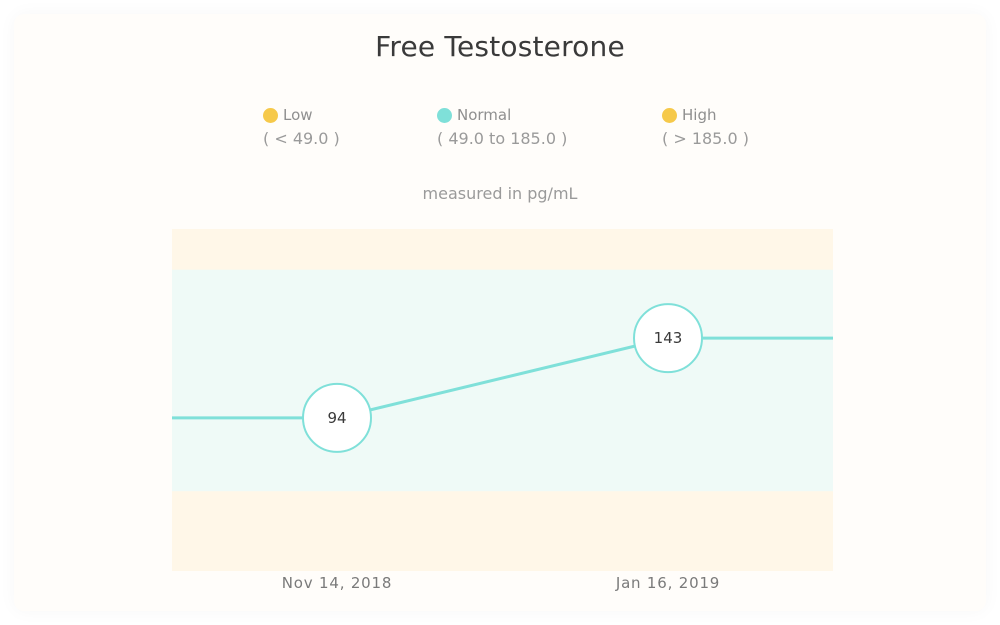 This screenshot has height=625, width=1000. I want to click on legend-item-low: Low ( < 49.0 ), so click(301, 127).